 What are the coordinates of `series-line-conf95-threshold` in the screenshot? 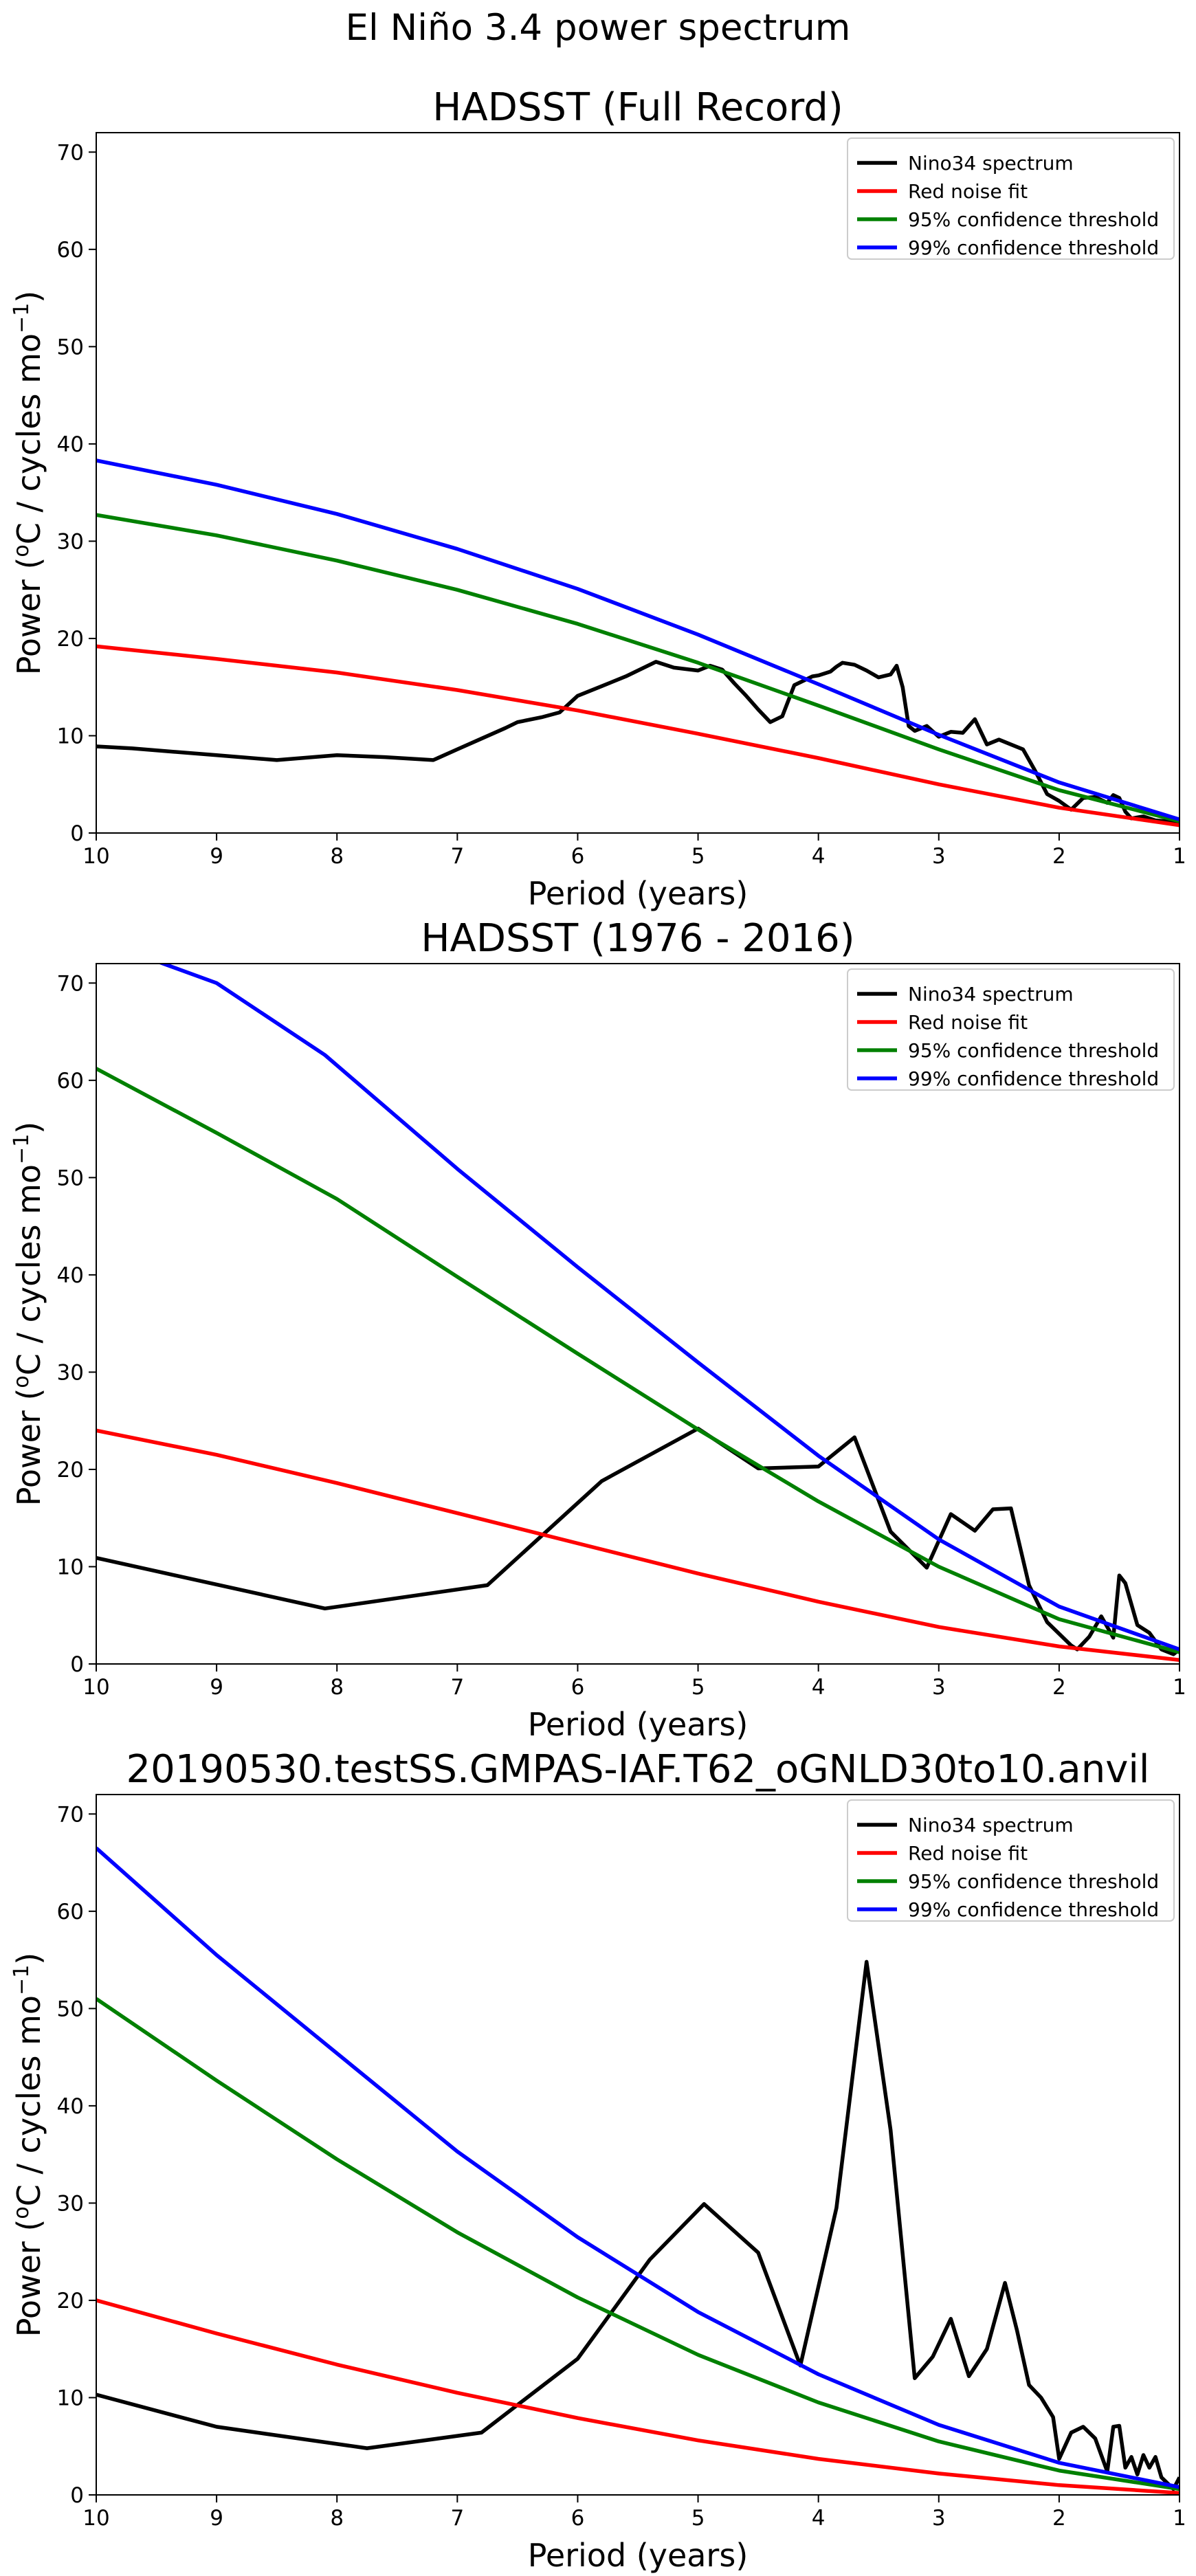 It's located at (638, 668).